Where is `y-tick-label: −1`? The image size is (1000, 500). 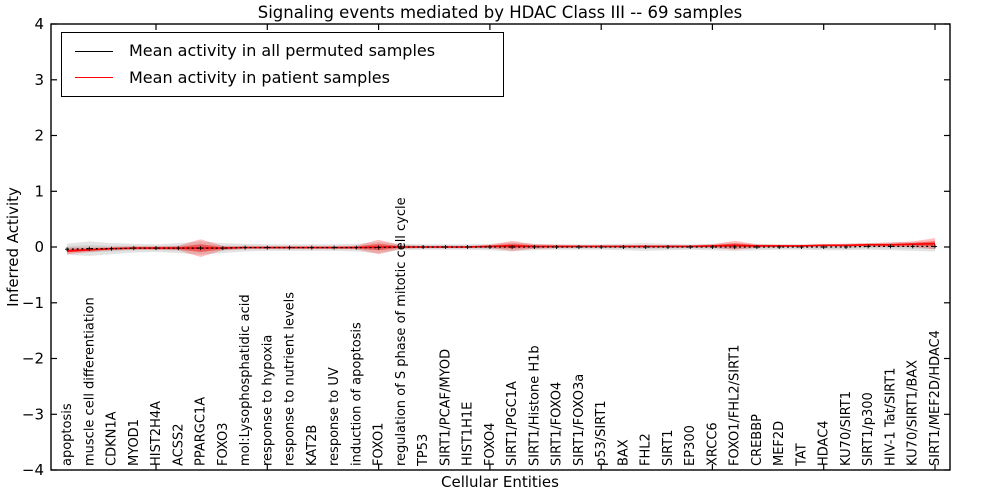 y-tick-label: −1 is located at coordinates (33, 303).